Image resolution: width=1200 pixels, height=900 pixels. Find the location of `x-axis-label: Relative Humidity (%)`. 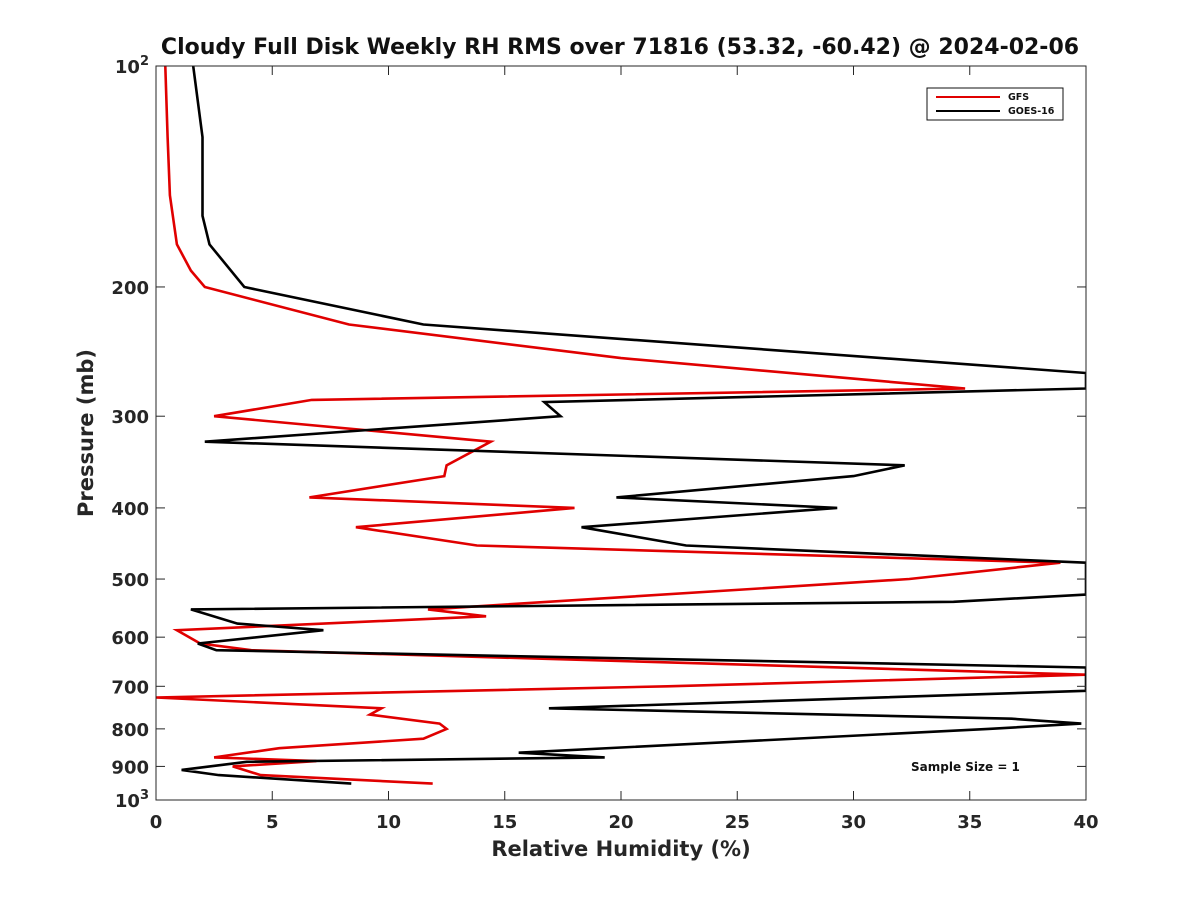

x-axis-label: Relative Humidity (%) is located at coordinates (620, 849).